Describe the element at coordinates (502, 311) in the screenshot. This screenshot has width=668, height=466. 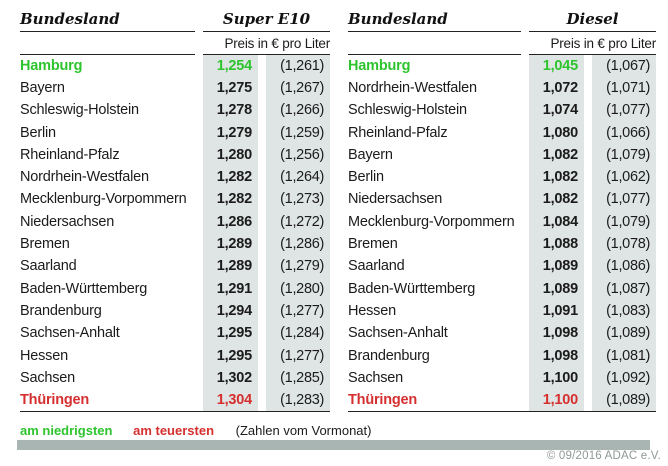
I see `table-row: Hessen 1,091 (1,083)` at that location.